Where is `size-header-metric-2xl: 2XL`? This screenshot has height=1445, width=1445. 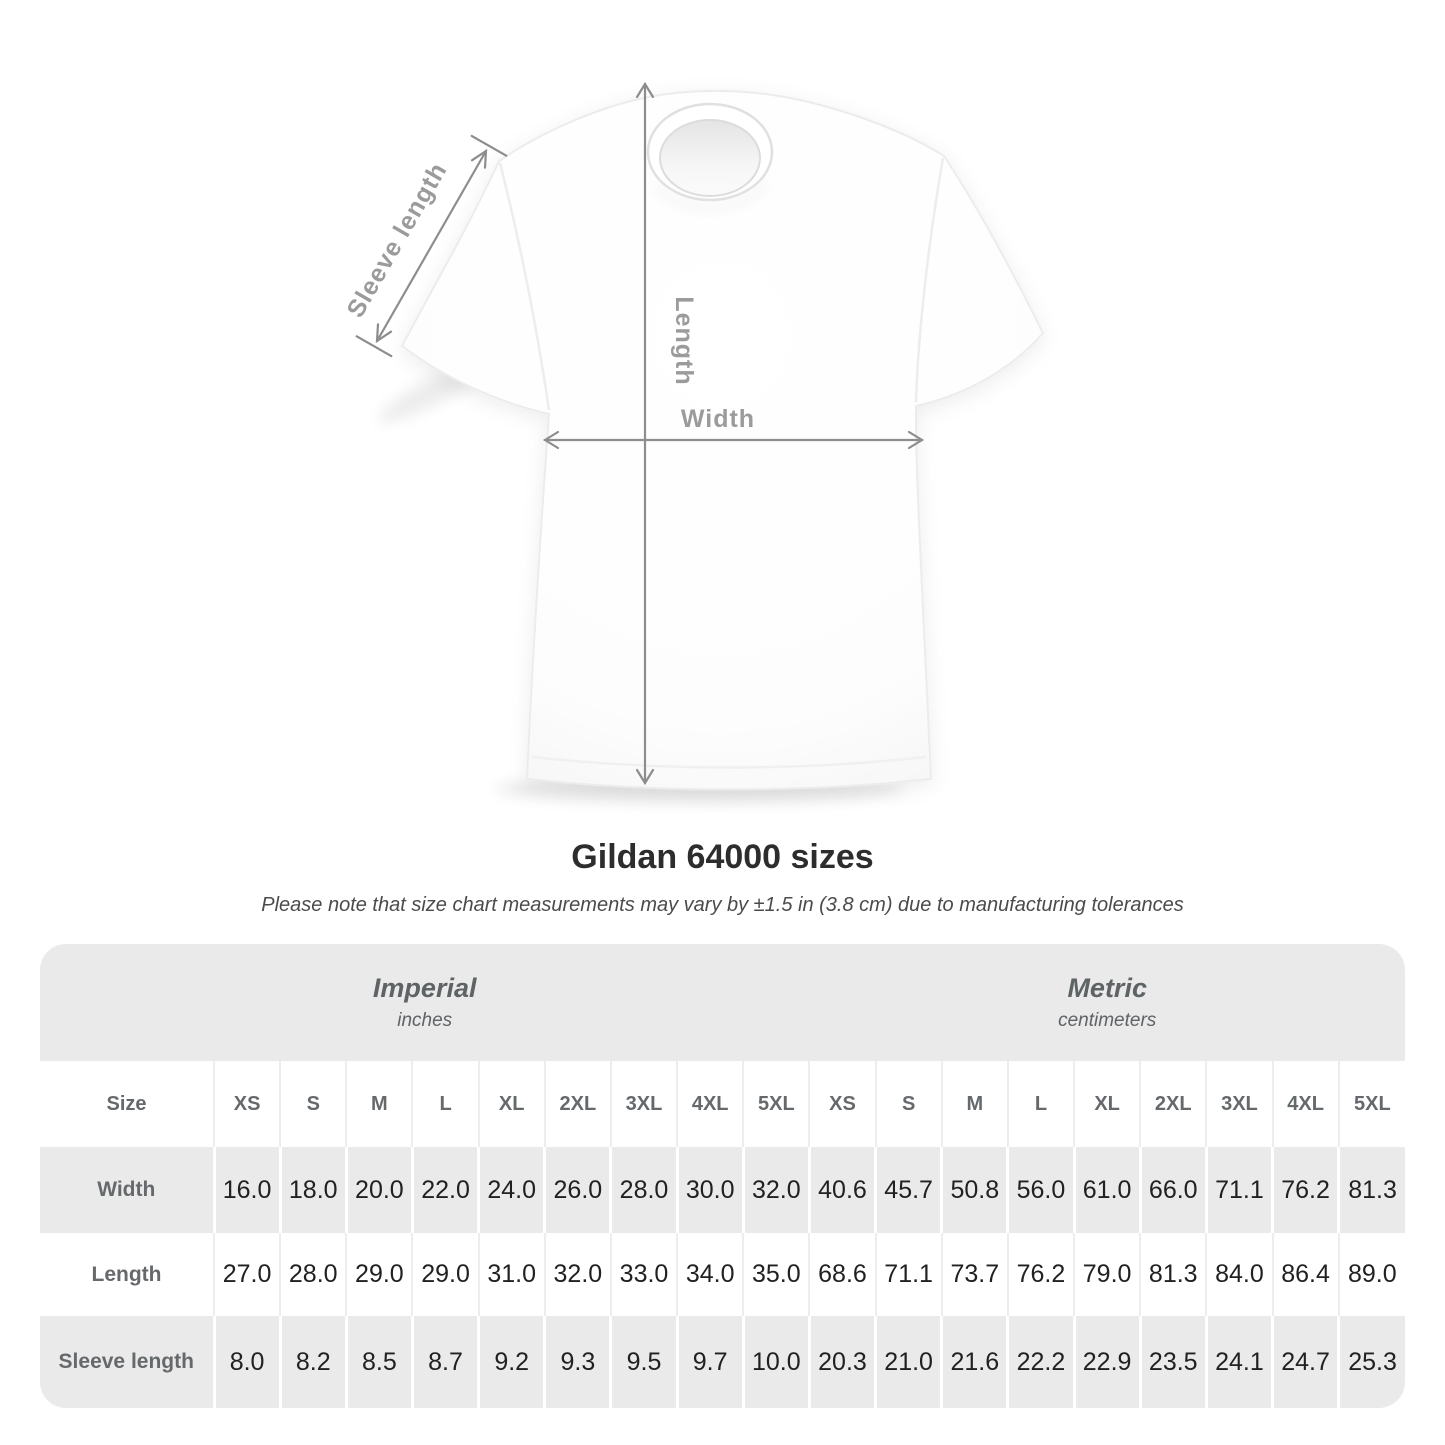 size-header-metric-2xl: 2XL is located at coordinates (1173, 1104).